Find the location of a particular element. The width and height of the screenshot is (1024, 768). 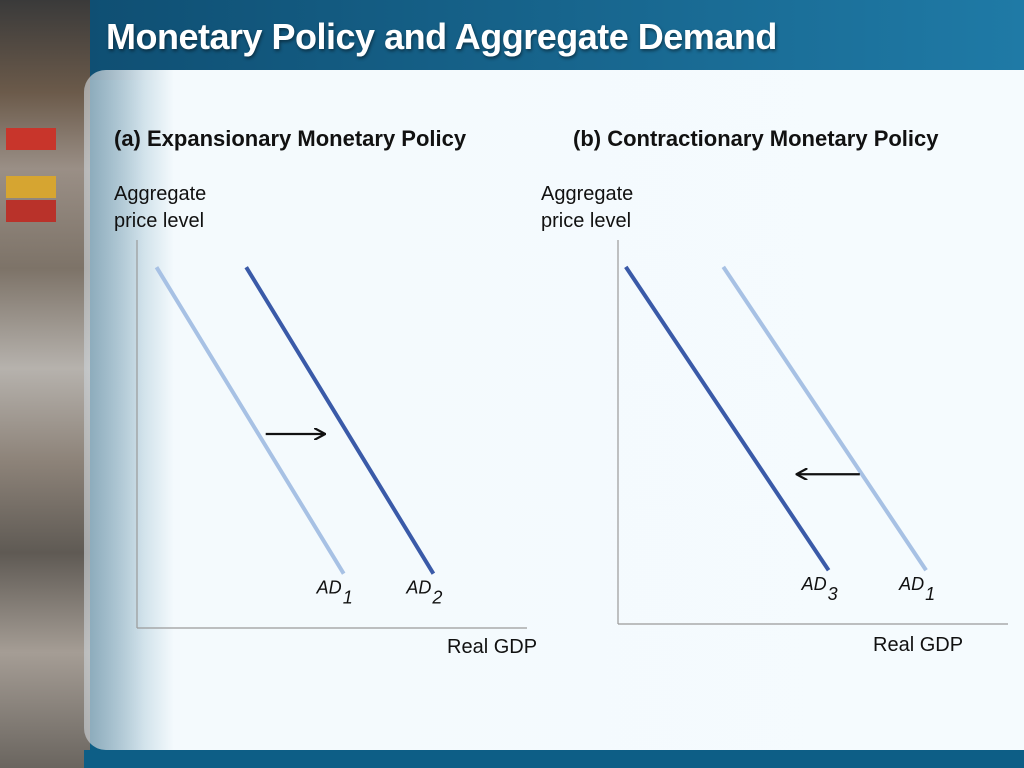

slide-title: Monetary Policy and Aggregate Demand is located at coordinates (441, 36).